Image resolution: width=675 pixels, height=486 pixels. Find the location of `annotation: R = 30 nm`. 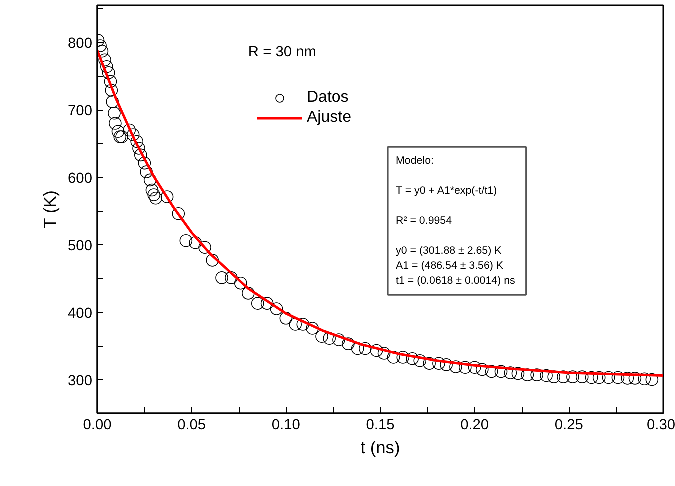

annotation: R = 30 nm is located at coordinates (282, 52).